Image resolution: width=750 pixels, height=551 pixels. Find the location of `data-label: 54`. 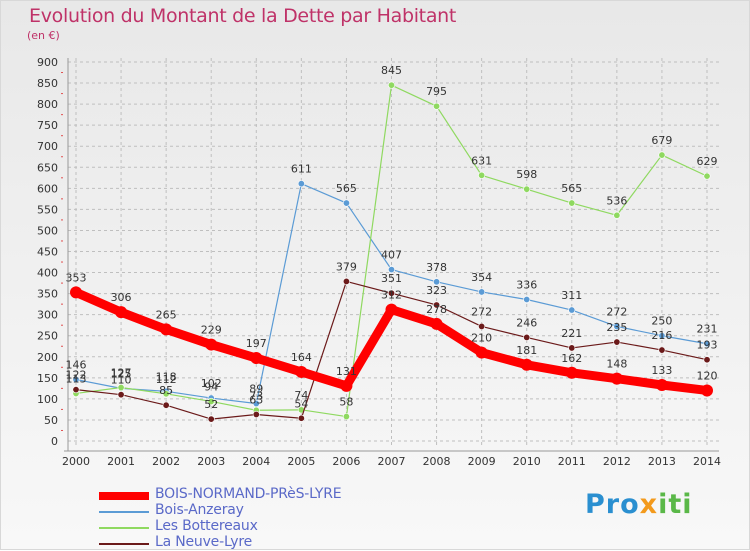

data-label: 54 is located at coordinates (301, 403).